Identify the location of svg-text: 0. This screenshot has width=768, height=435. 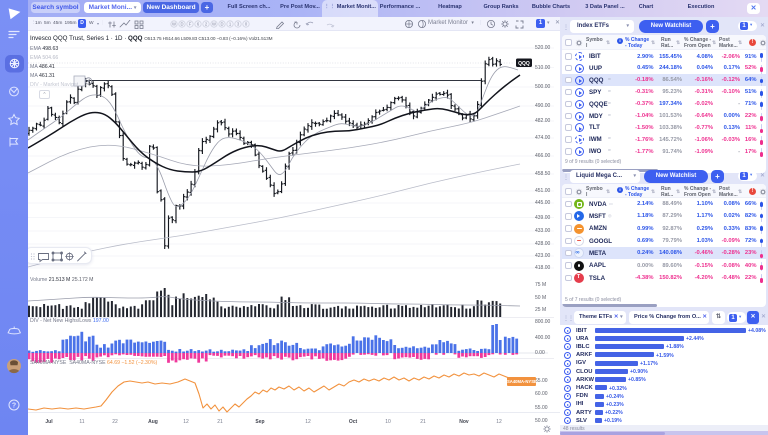
(246, 24).